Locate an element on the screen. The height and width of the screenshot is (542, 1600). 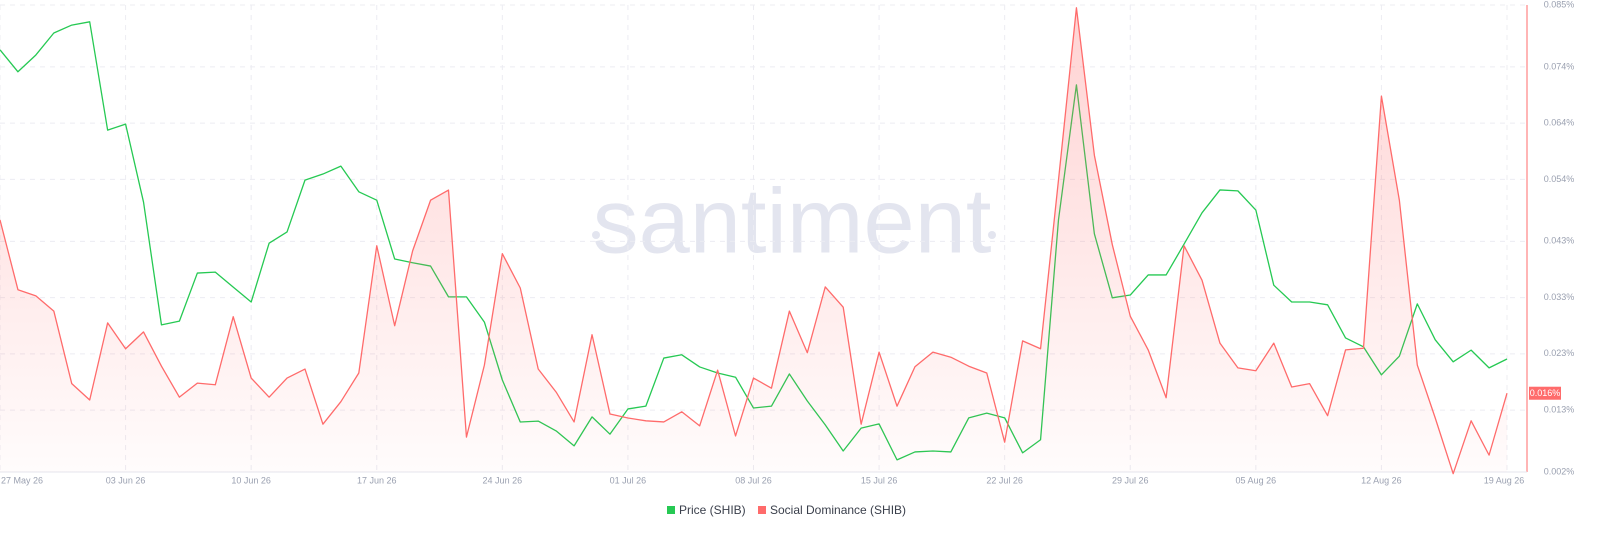
watermark-text: santiment is located at coordinates (792, 221).